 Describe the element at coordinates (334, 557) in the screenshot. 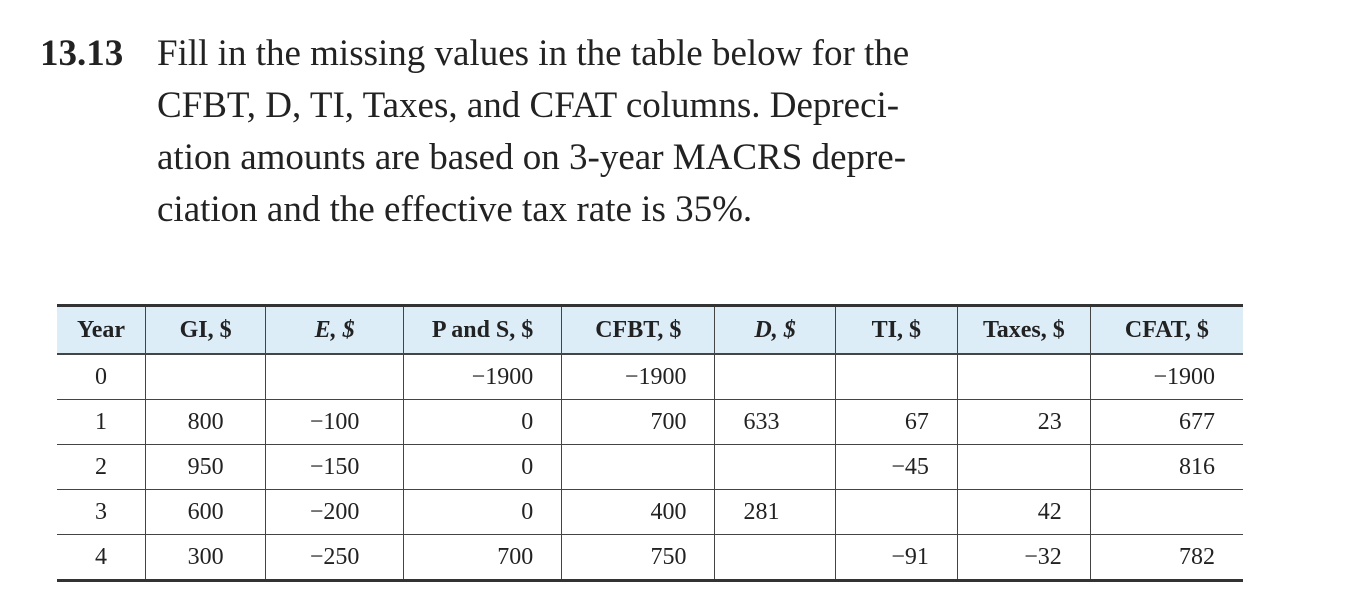

I see `table-cell: −250` at that location.